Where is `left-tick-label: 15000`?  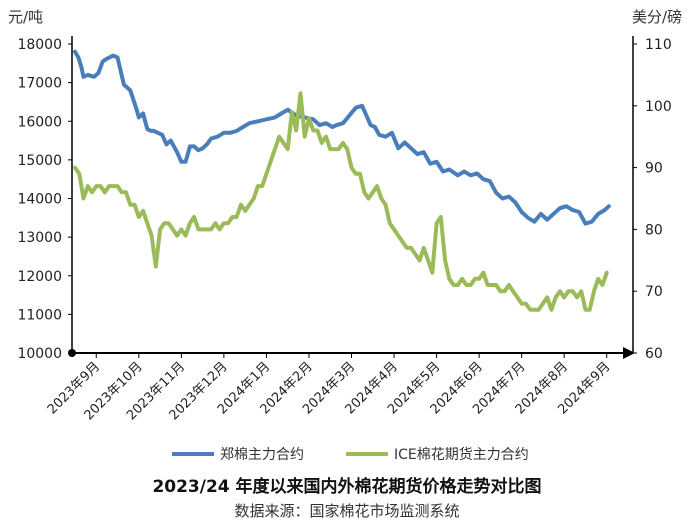 left-tick-label: 15000 is located at coordinates (39, 161).